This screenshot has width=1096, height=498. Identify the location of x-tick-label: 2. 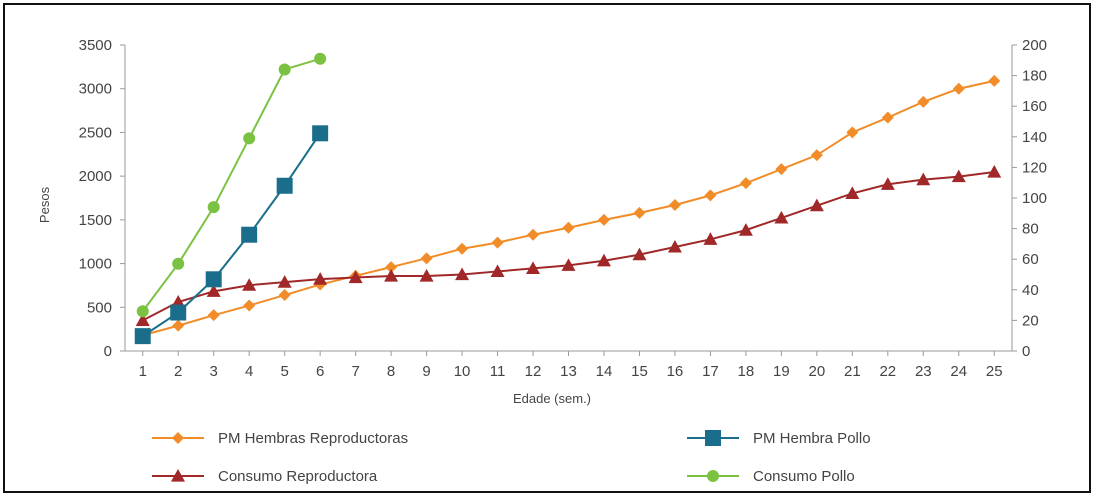
(178, 371).